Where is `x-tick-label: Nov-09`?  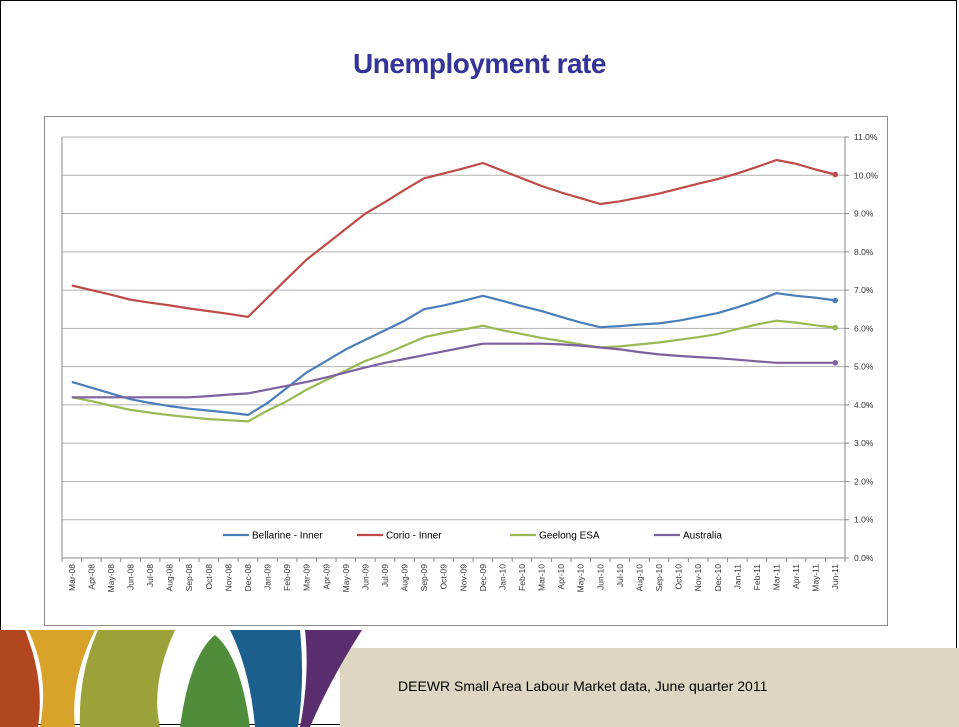
x-tick-label: Nov-09 is located at coordinates (463, 578).